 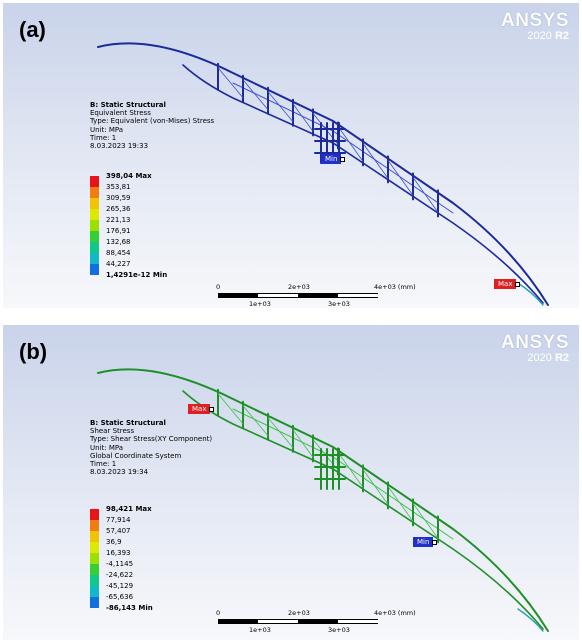 I want to click on min-probe-b: Min, so click(x=425, y=542).